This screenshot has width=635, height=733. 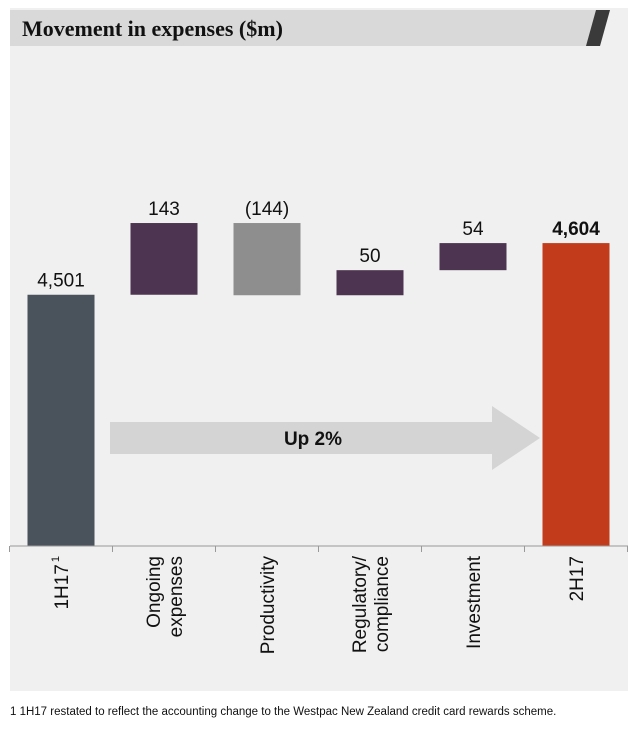 What do you see at coordinates (313, 439) in the screenshot?
I see `arrow-label: Up 2%` at bounding box center [313, 439].